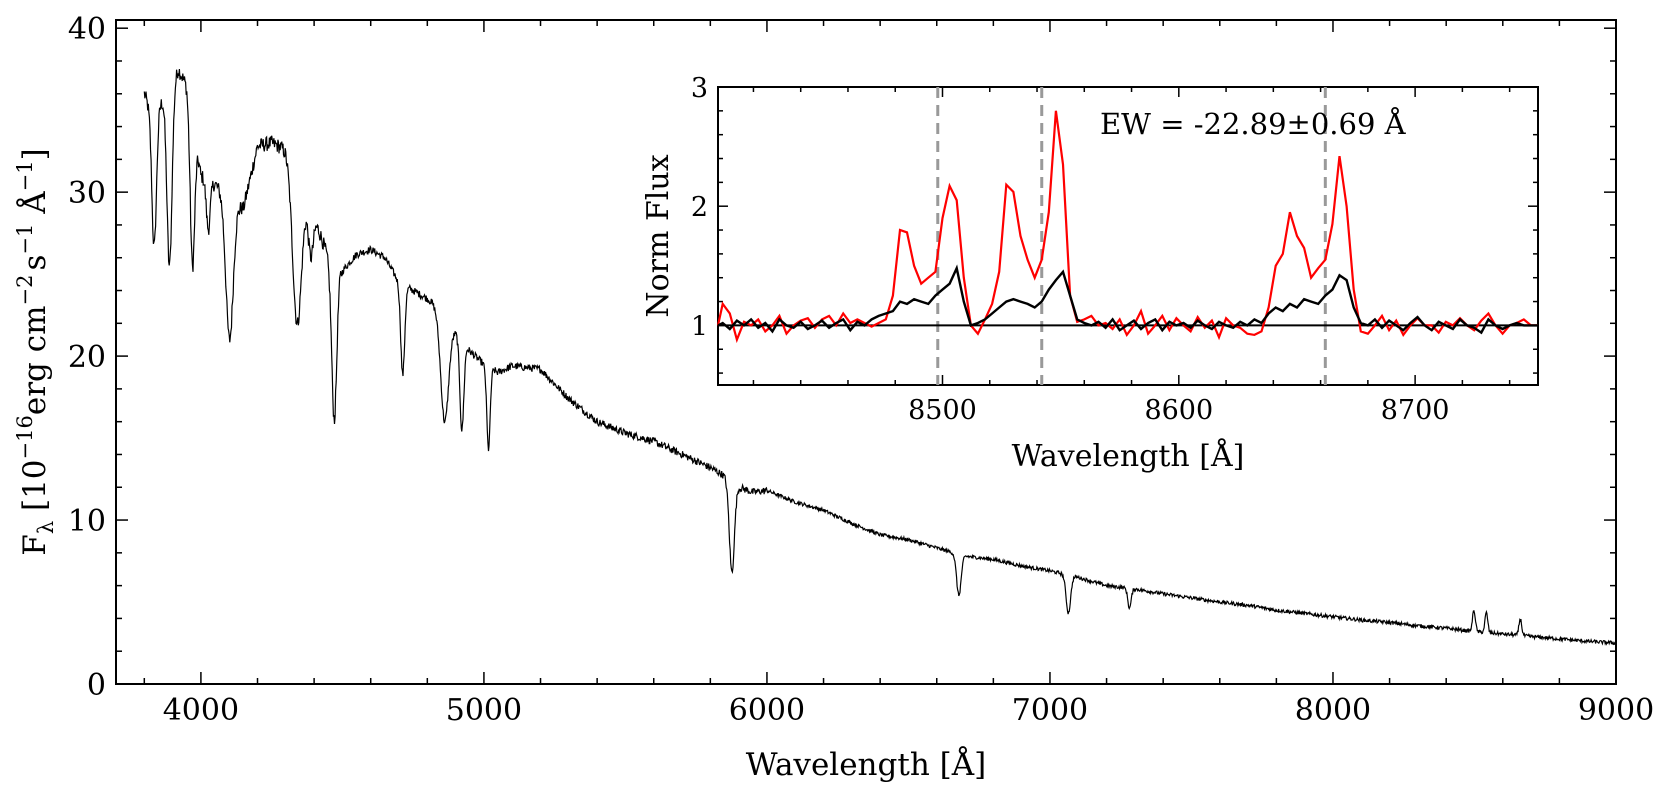  Describe the element at coordinates (767, 710) in the screenshot. I see `main-x-tick-label: 6000` at that location.